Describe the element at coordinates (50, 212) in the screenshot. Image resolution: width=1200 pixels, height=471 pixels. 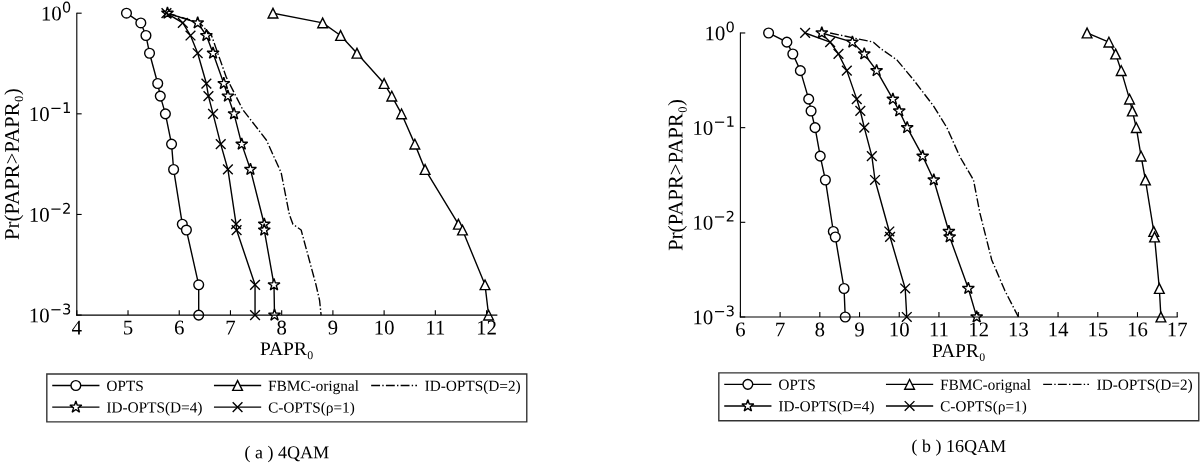
I see `y-tick-label: 10$^{−2}$` at that location.